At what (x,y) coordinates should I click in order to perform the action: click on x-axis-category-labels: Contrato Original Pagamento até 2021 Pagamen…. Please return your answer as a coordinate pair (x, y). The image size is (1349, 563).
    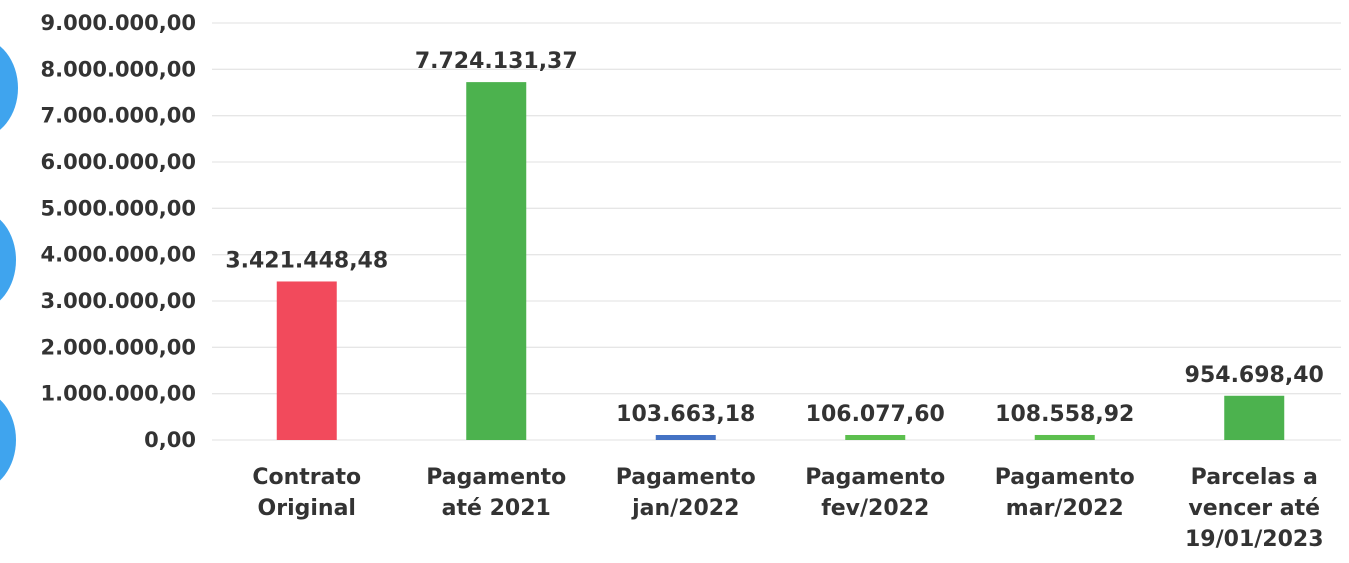
    Looking at the image, I should click on (787, 508).